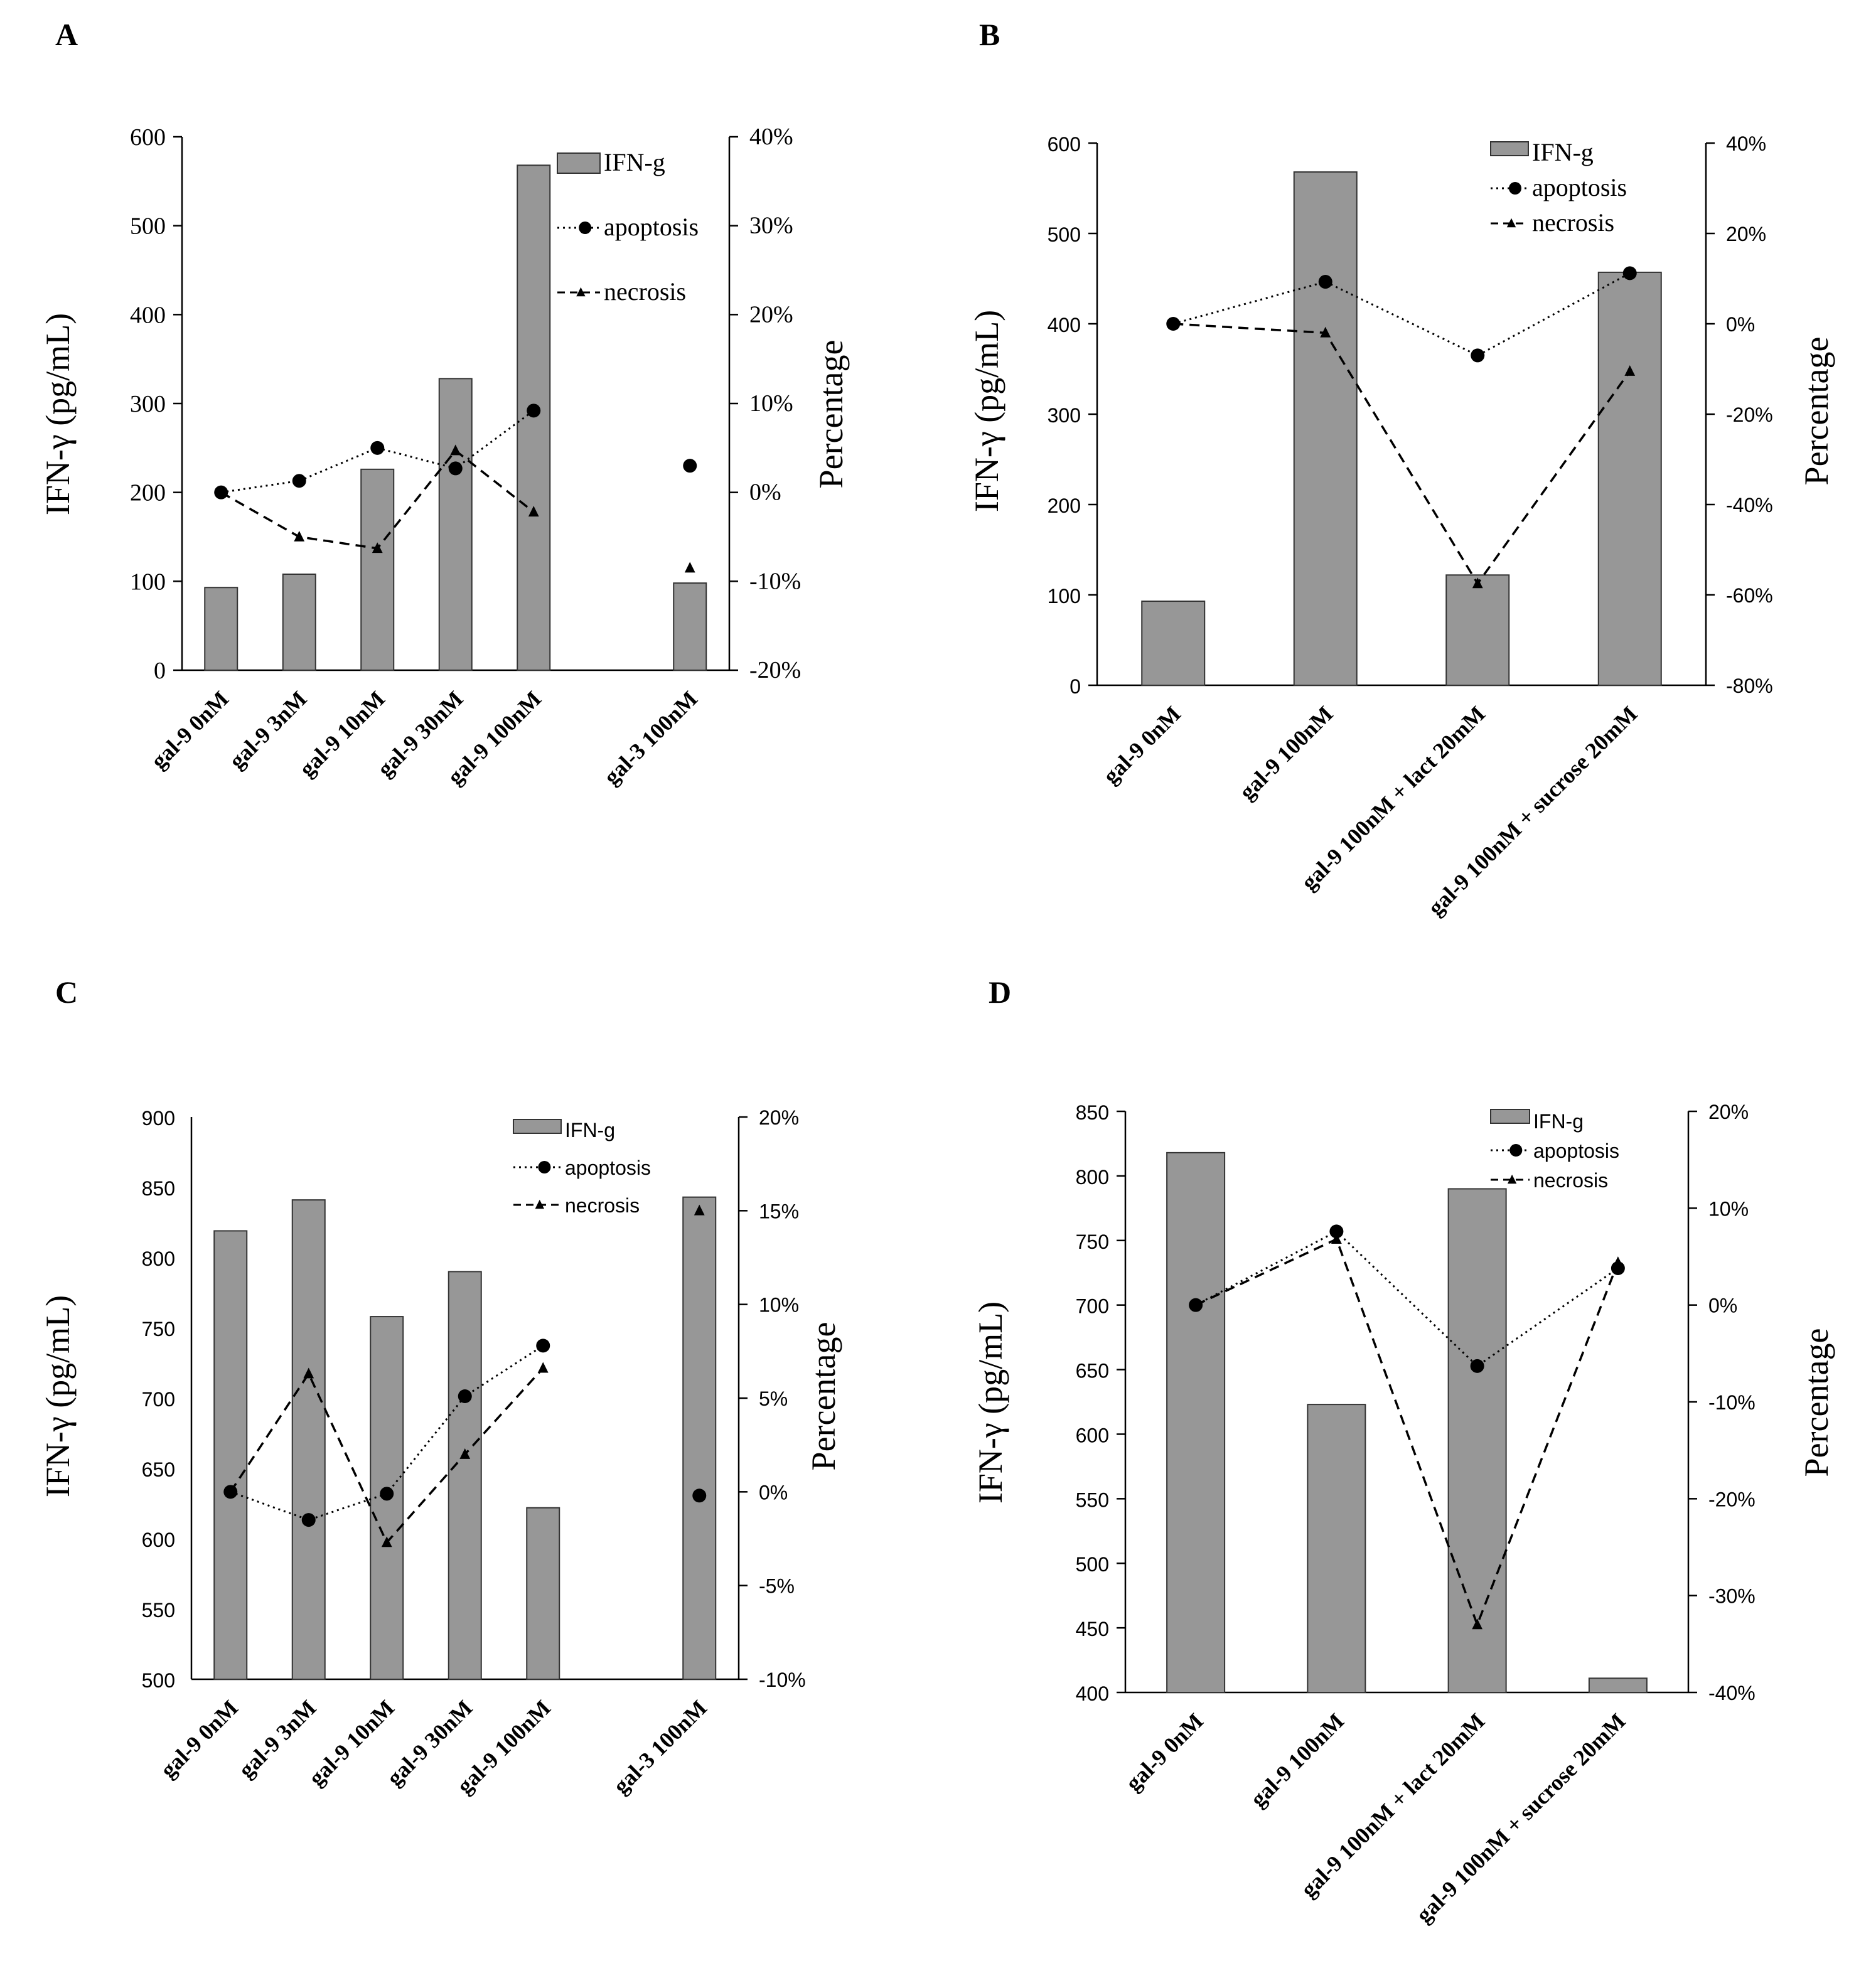 Image resolution: width=1871 pixels, height=1988 pixels. What do you see at coordinates (1092, 1629) in the screenshot?
I see `left-tick-label: 450` at bounding box center [1092, 1629].